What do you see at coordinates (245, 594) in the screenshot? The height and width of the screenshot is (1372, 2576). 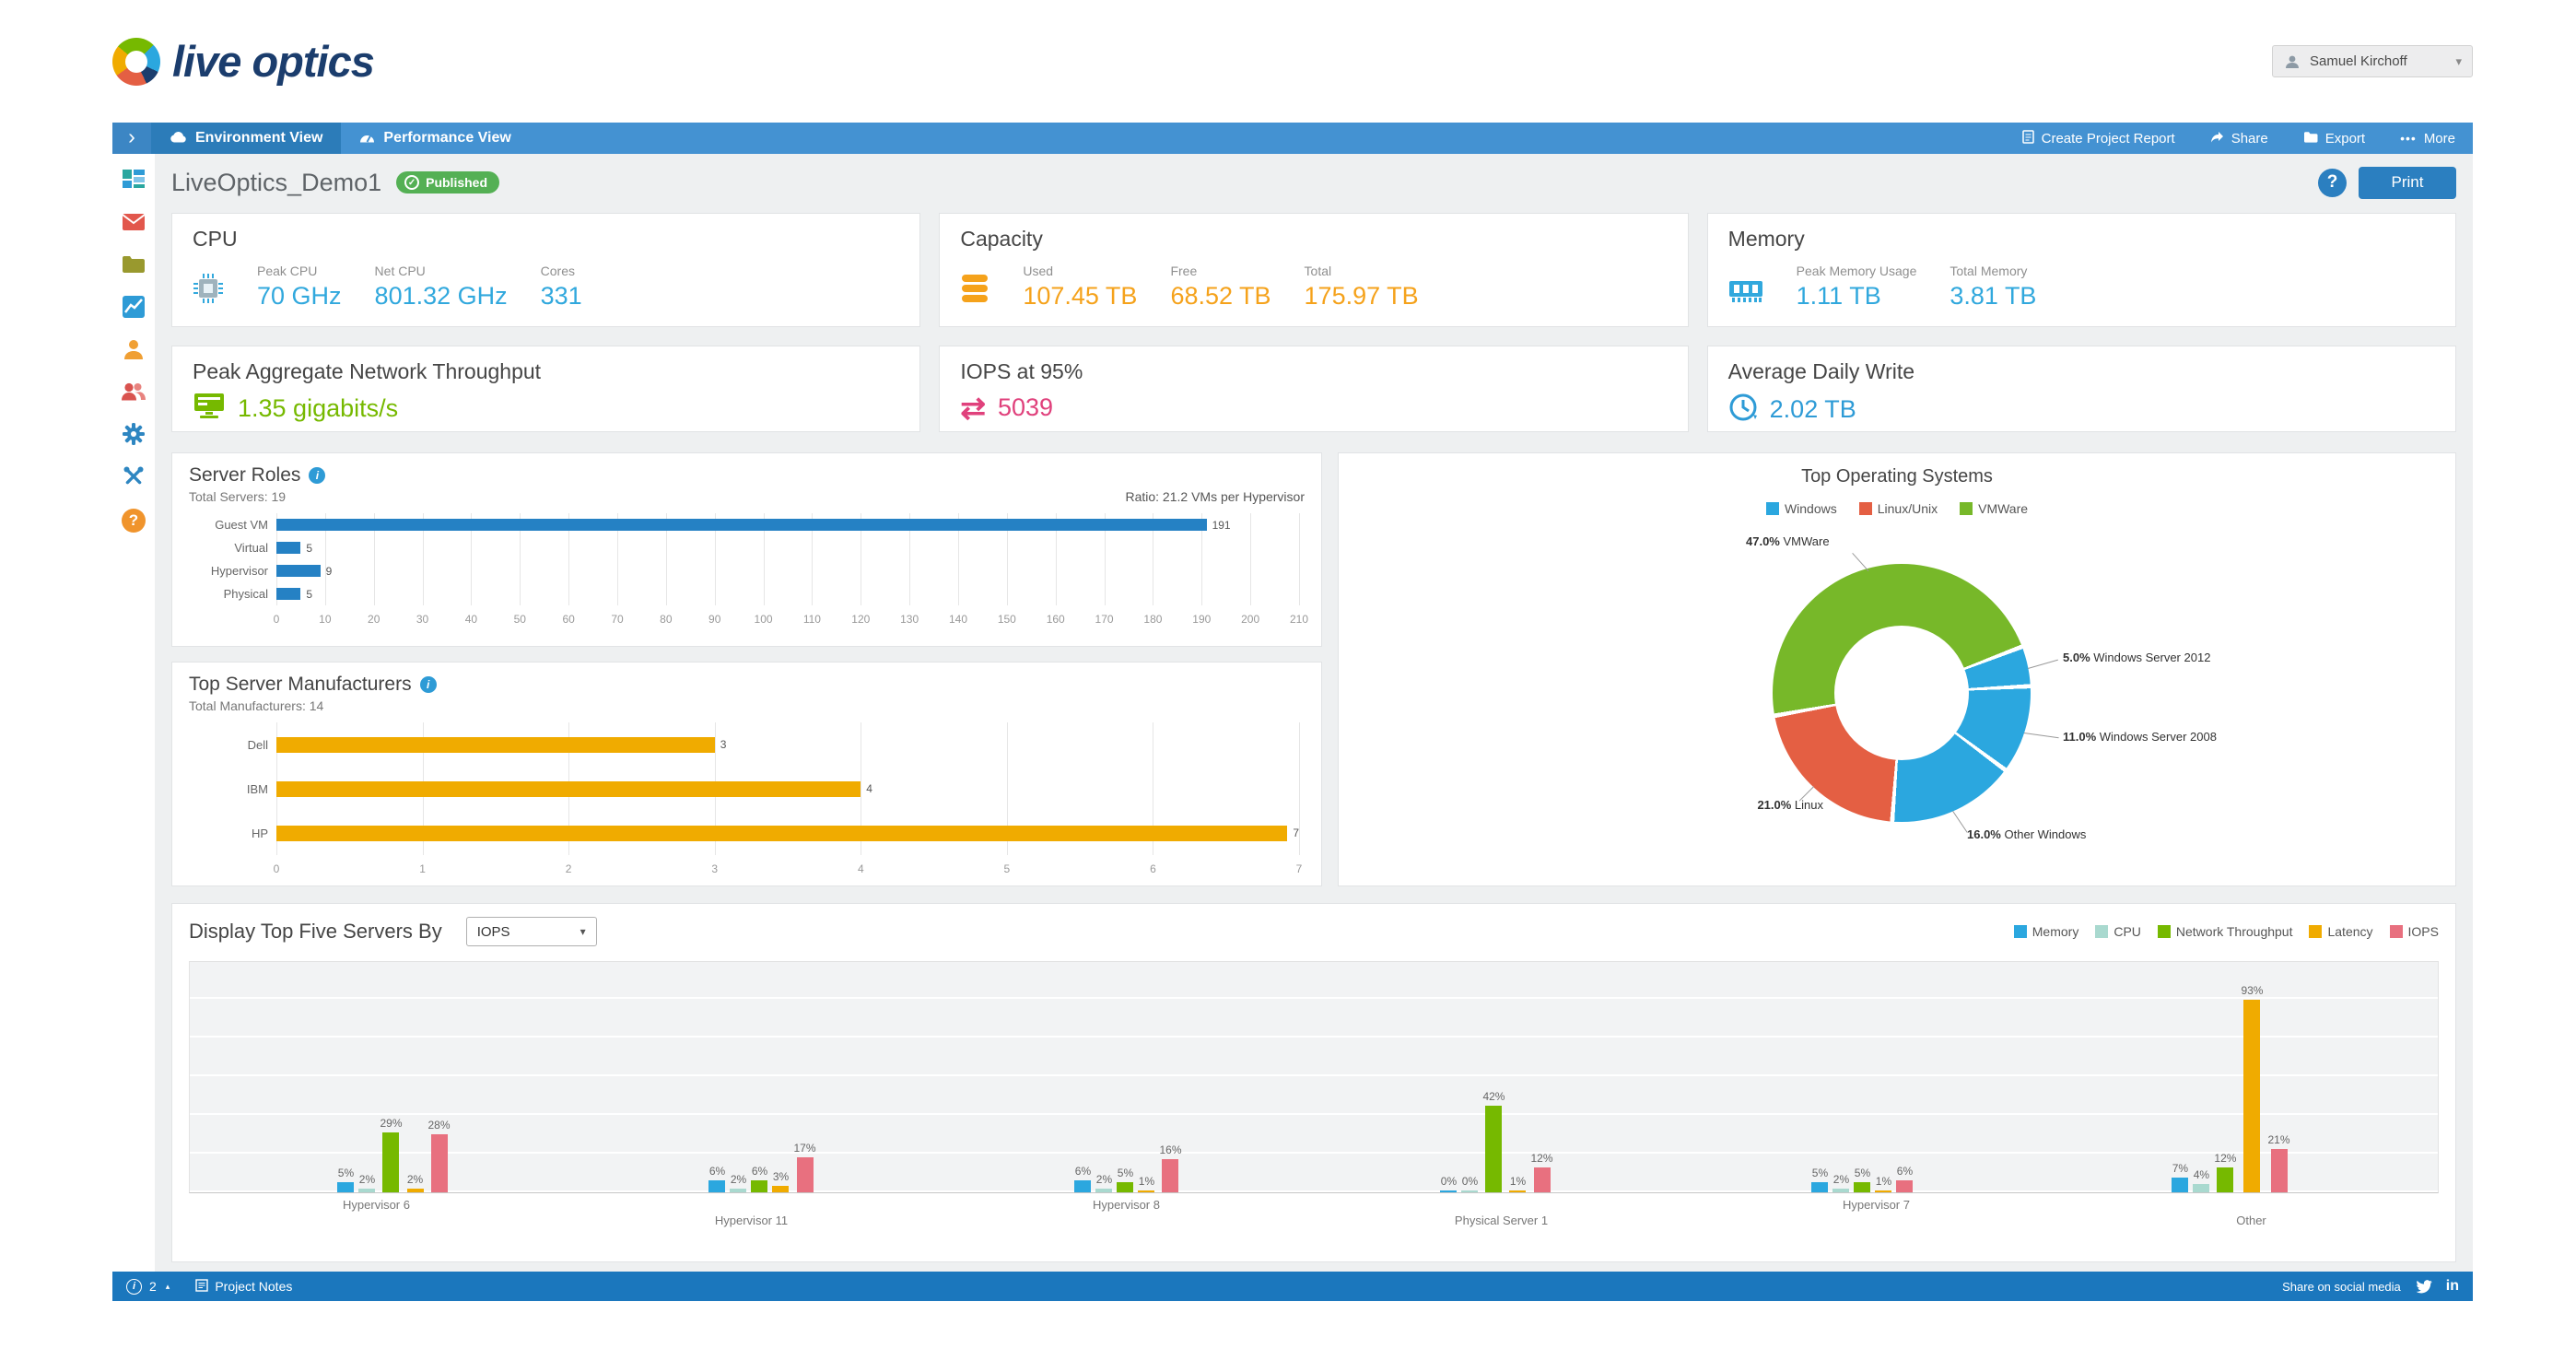 I see `bar-category-label: Physical` at bounding box center [245, 594].